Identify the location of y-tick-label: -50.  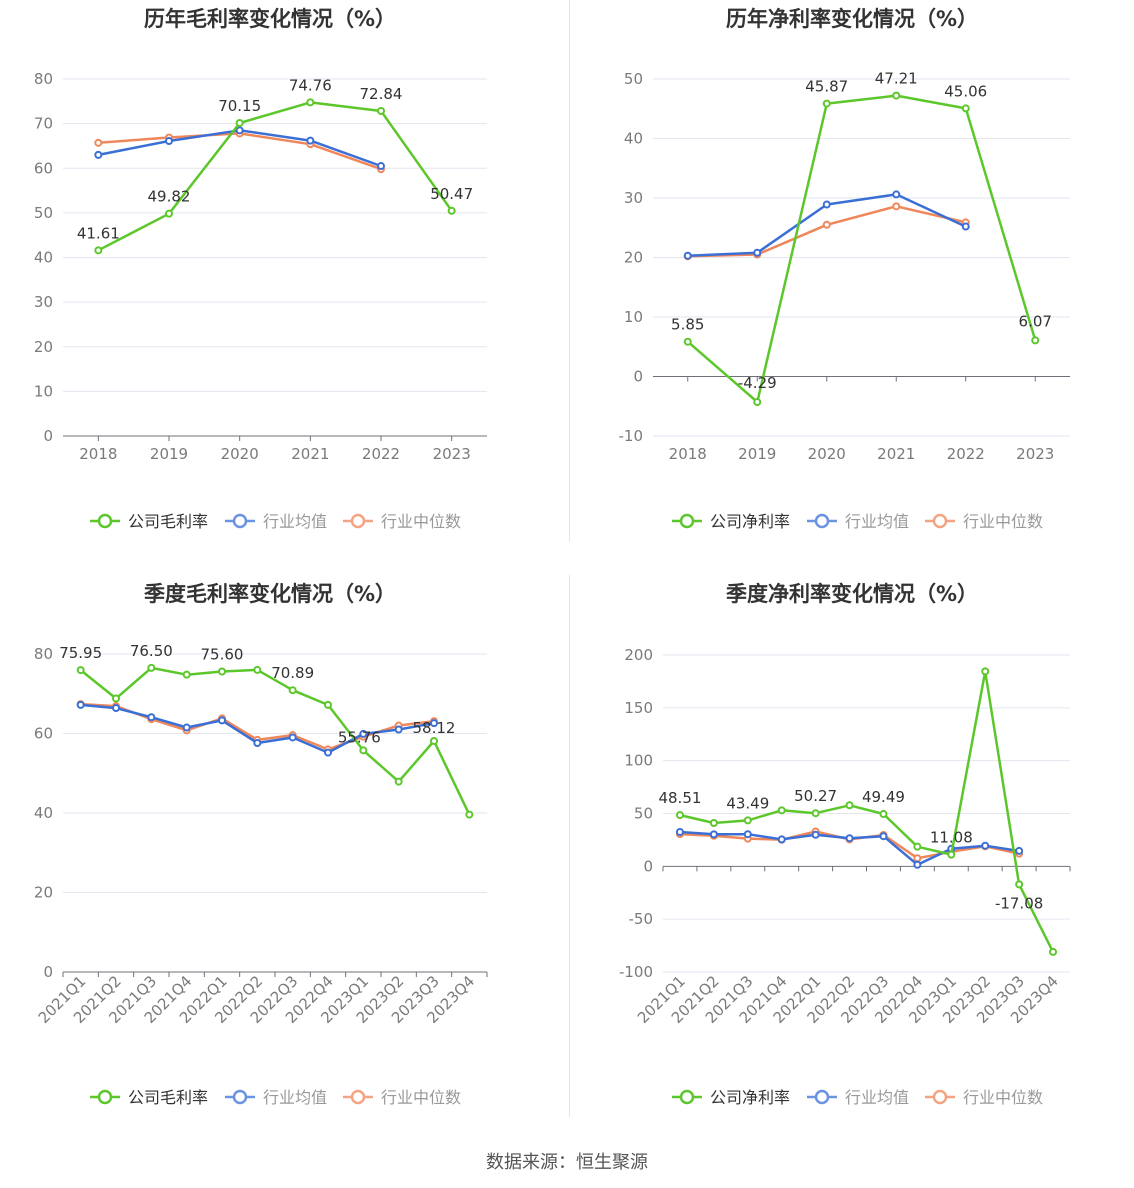
(641, 919).